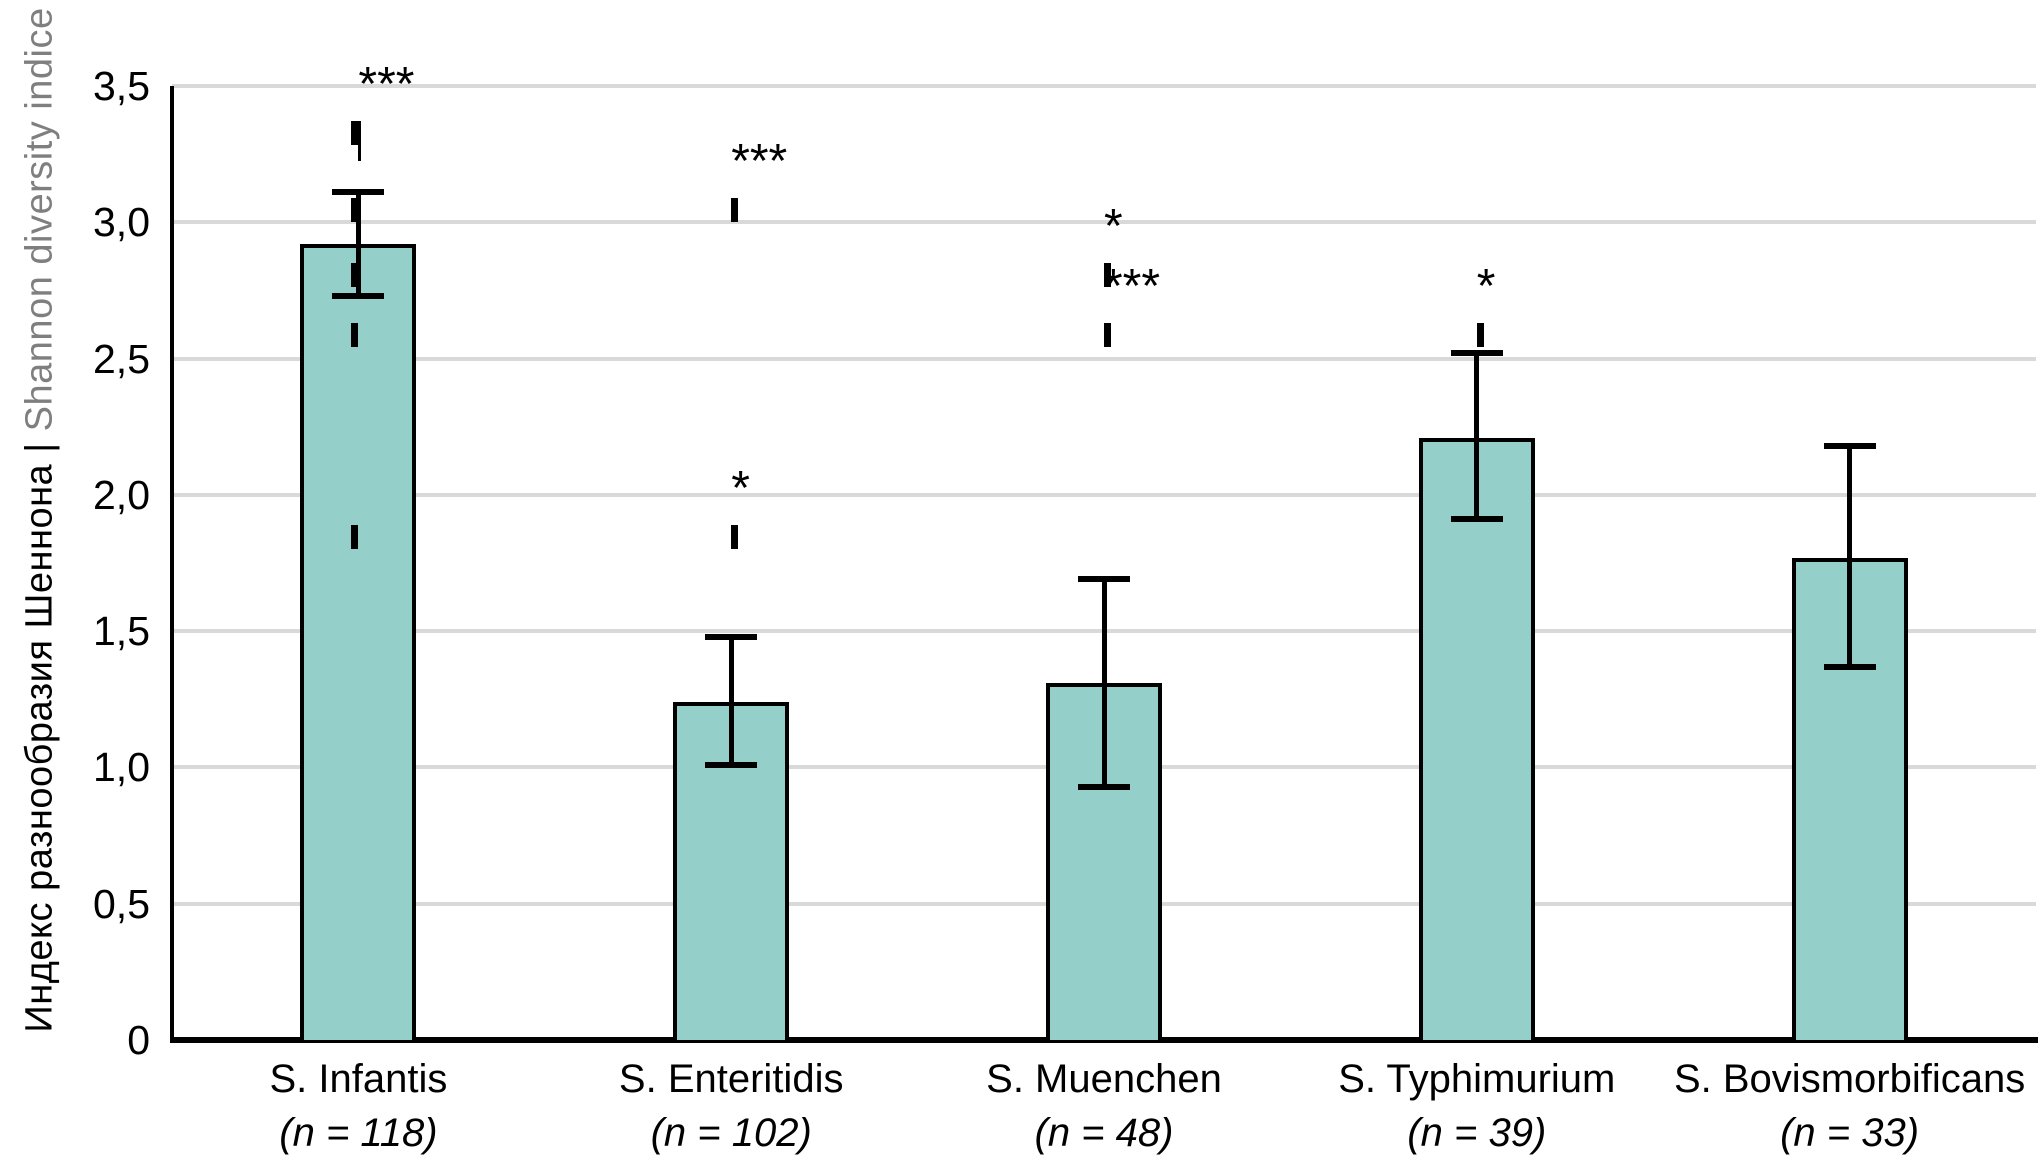 Image resolution: width=2044 pixels, height=1163 pixels. I want to click on y-axis-line, so click(172, 564).